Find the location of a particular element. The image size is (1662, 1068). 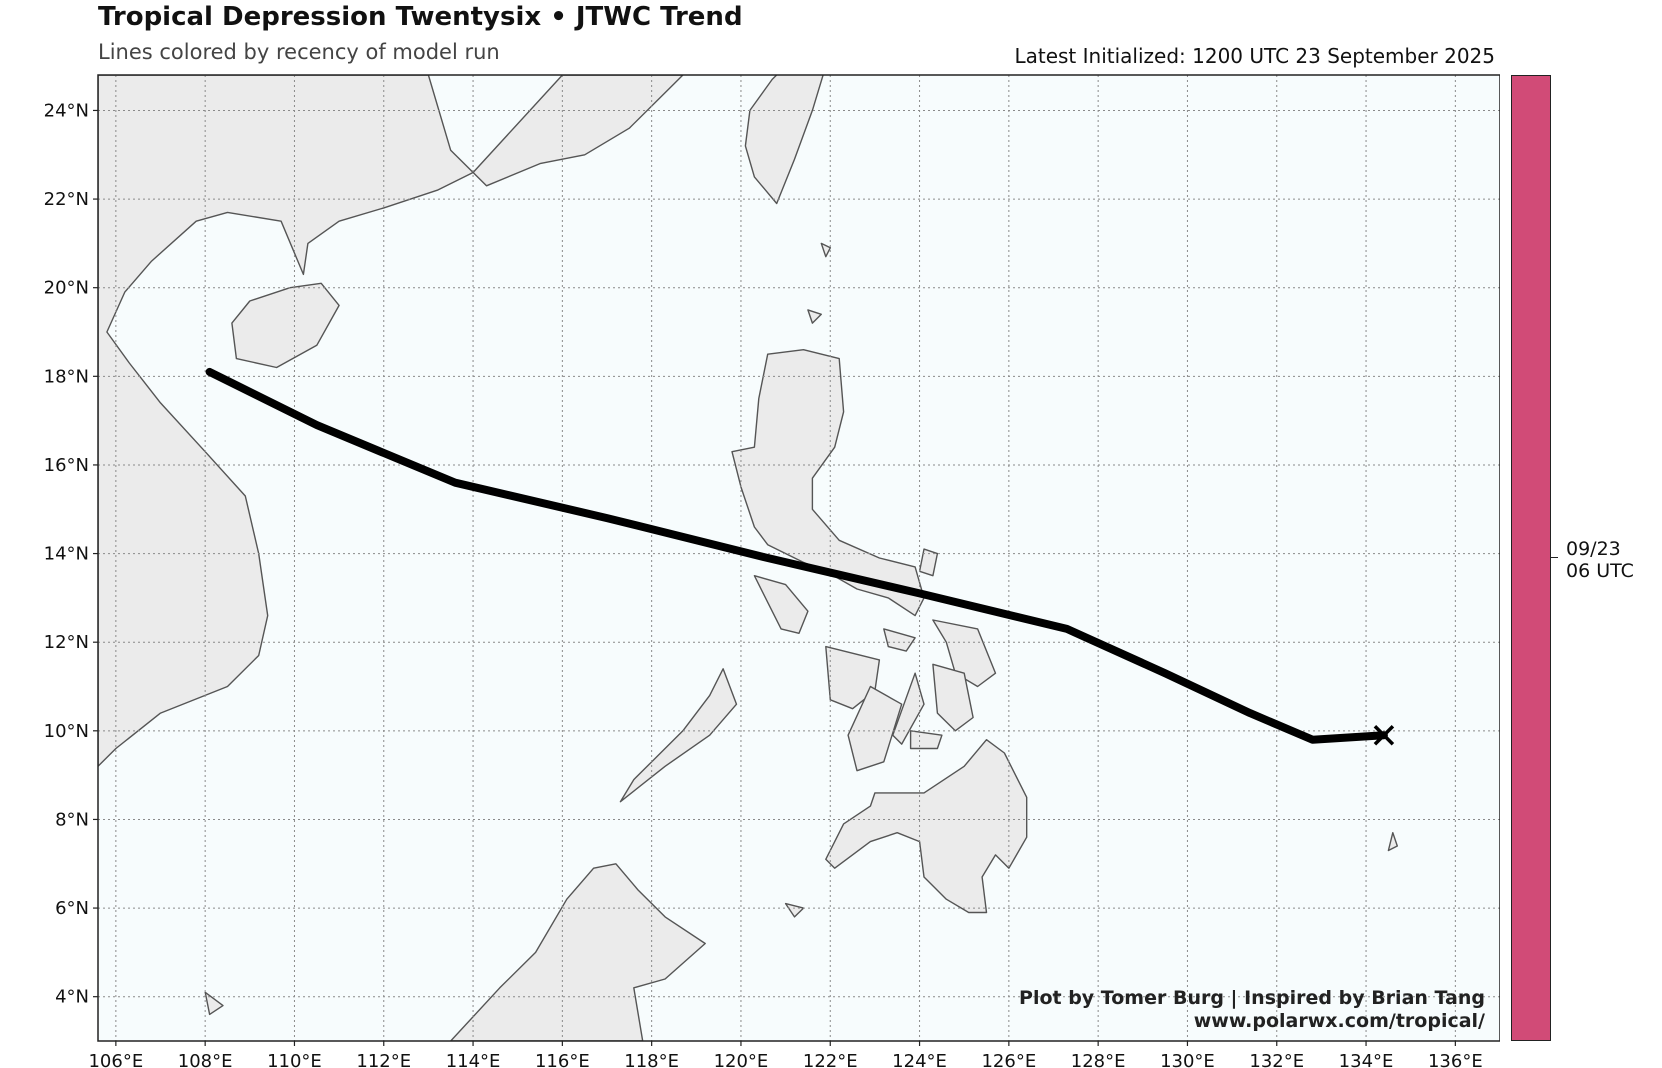

lat-tick-label: 20°N is located at coordinates (66, 288).